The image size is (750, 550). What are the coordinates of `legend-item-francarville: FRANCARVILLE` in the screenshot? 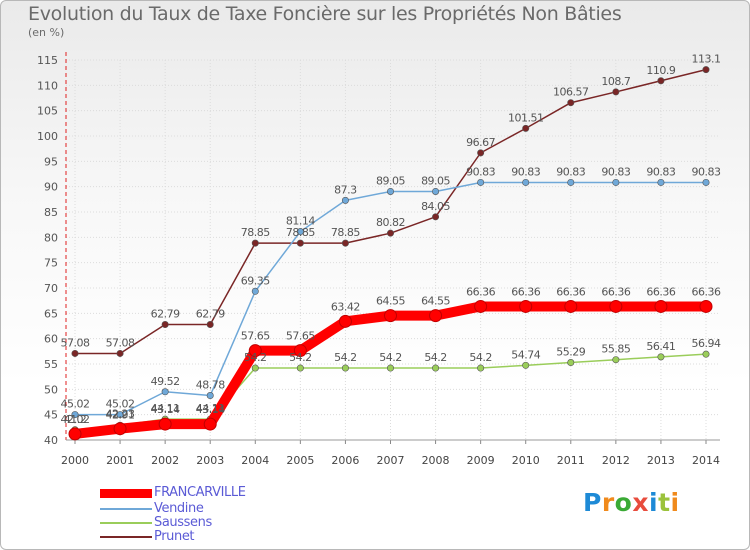 It's located at (173, 493).